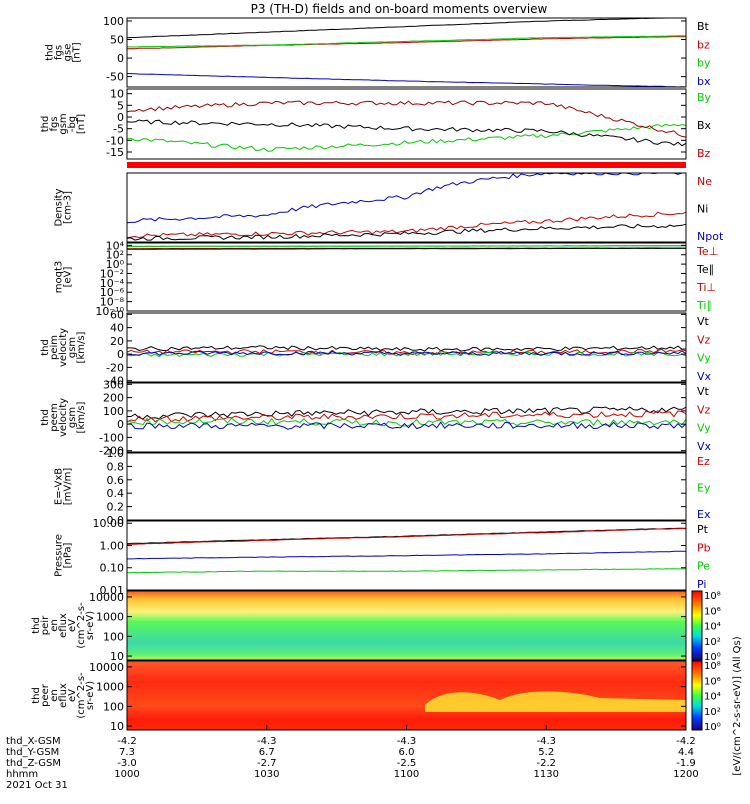 This screenshot has width=750, height=804. Describe the element at coordinates (117, 341) in the screenshot. I see `ytick-label: 20` at that location.